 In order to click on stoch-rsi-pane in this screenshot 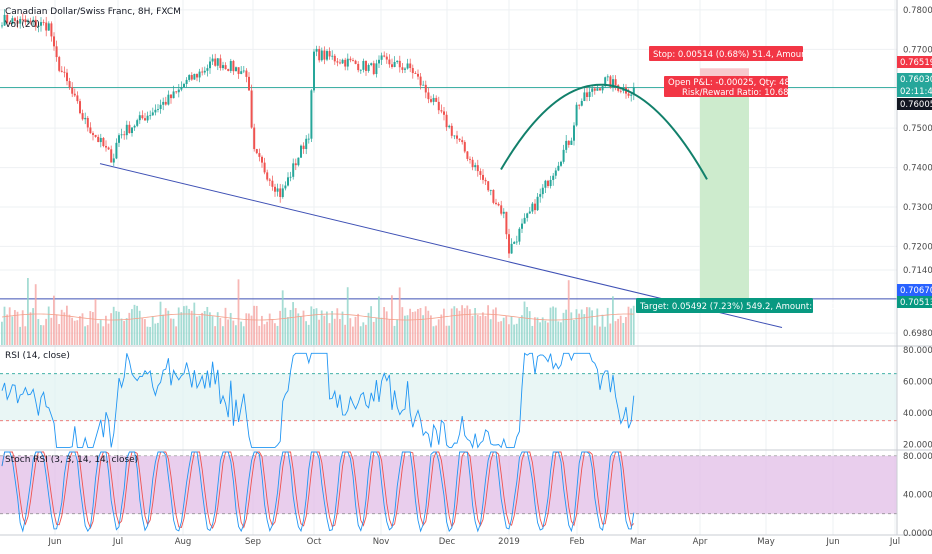, I will do `click(448, 492)`.